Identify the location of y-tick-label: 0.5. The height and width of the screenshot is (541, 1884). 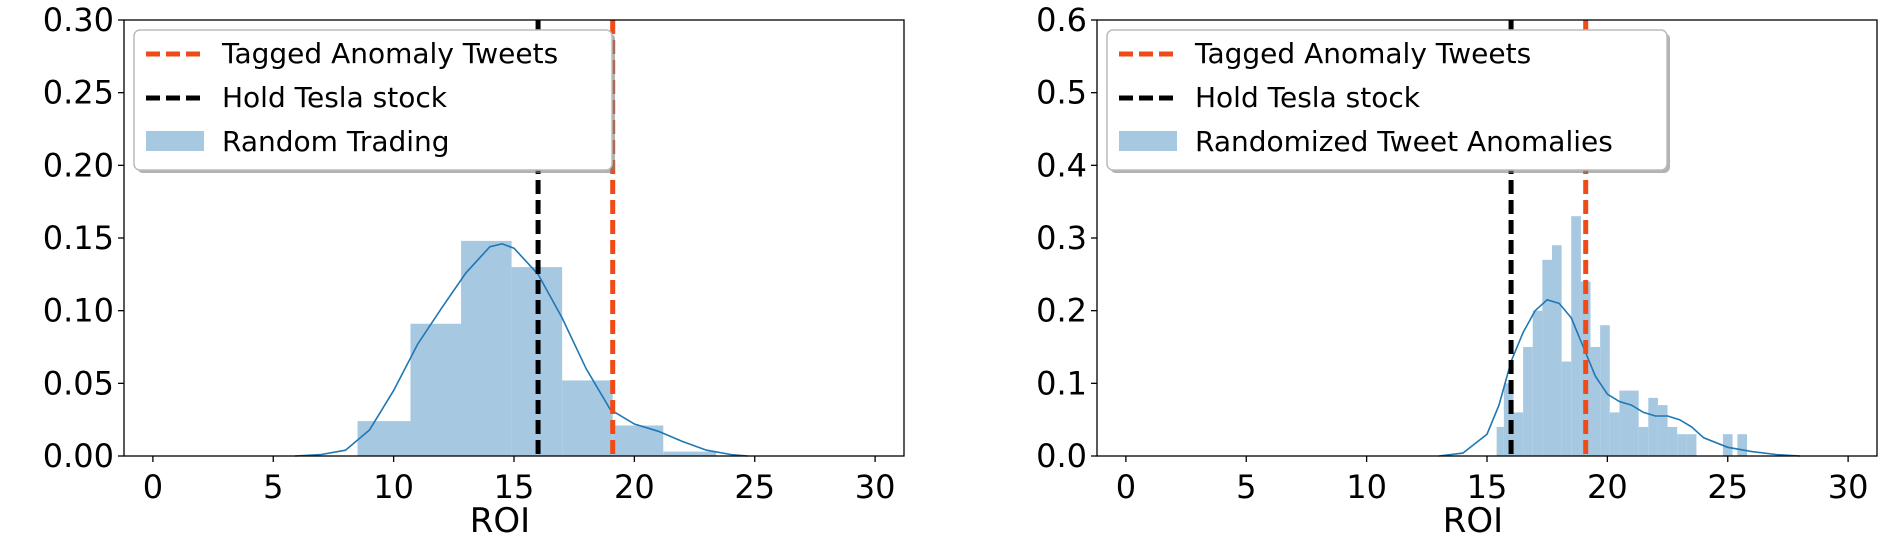
(1061, 93).